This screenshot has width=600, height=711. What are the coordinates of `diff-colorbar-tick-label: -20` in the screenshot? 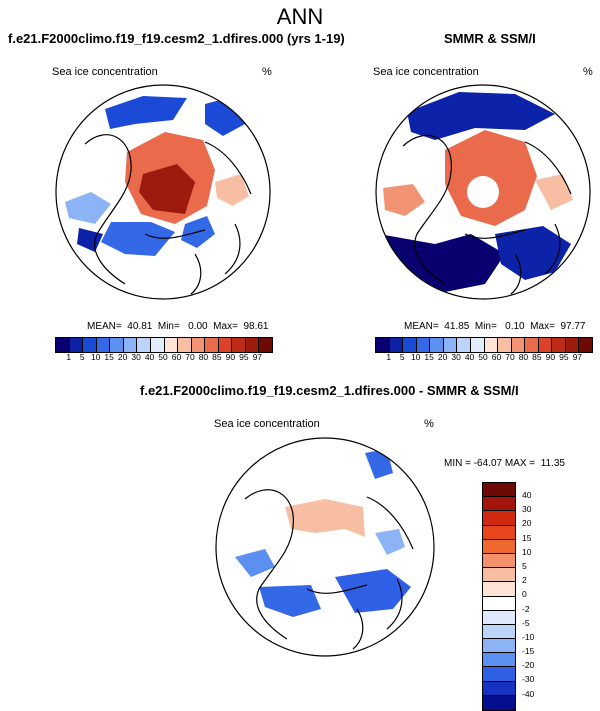 It's located at (528, 665).